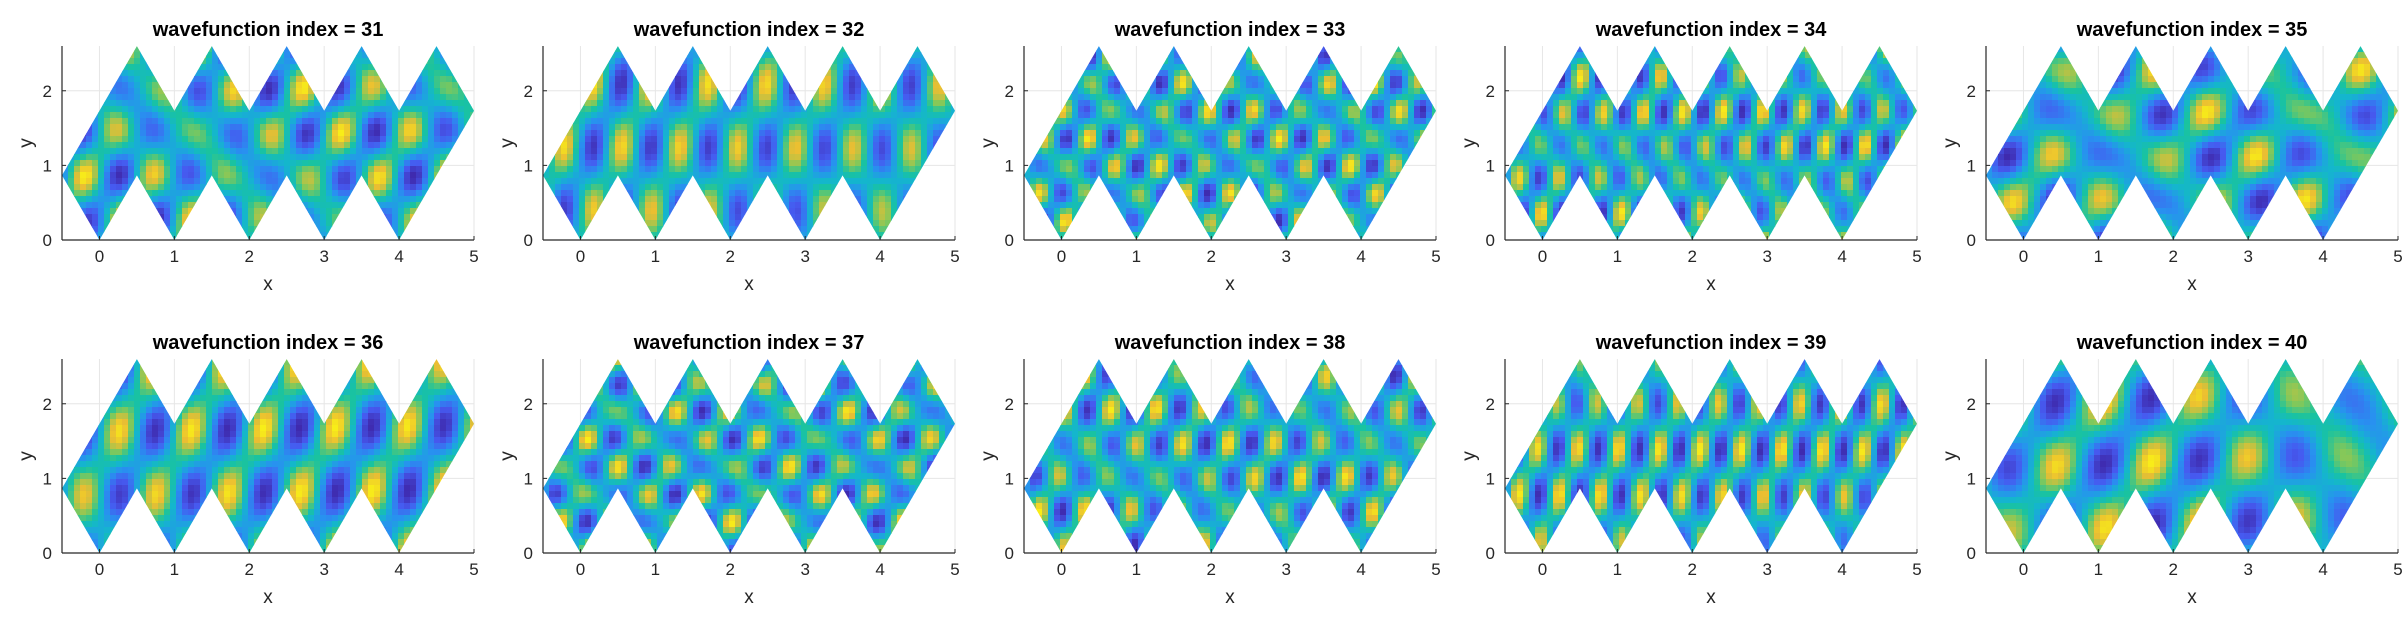  I want to click on x-tick-label: 0, so click(99, 256).